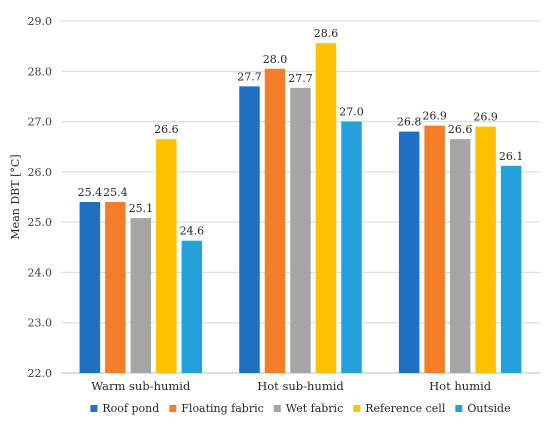 The image size is (550, 430). What do you see at coordinates (409, 122) in the screenshot?
I see `data-label: 26.8` at bounding box center [409, 122].